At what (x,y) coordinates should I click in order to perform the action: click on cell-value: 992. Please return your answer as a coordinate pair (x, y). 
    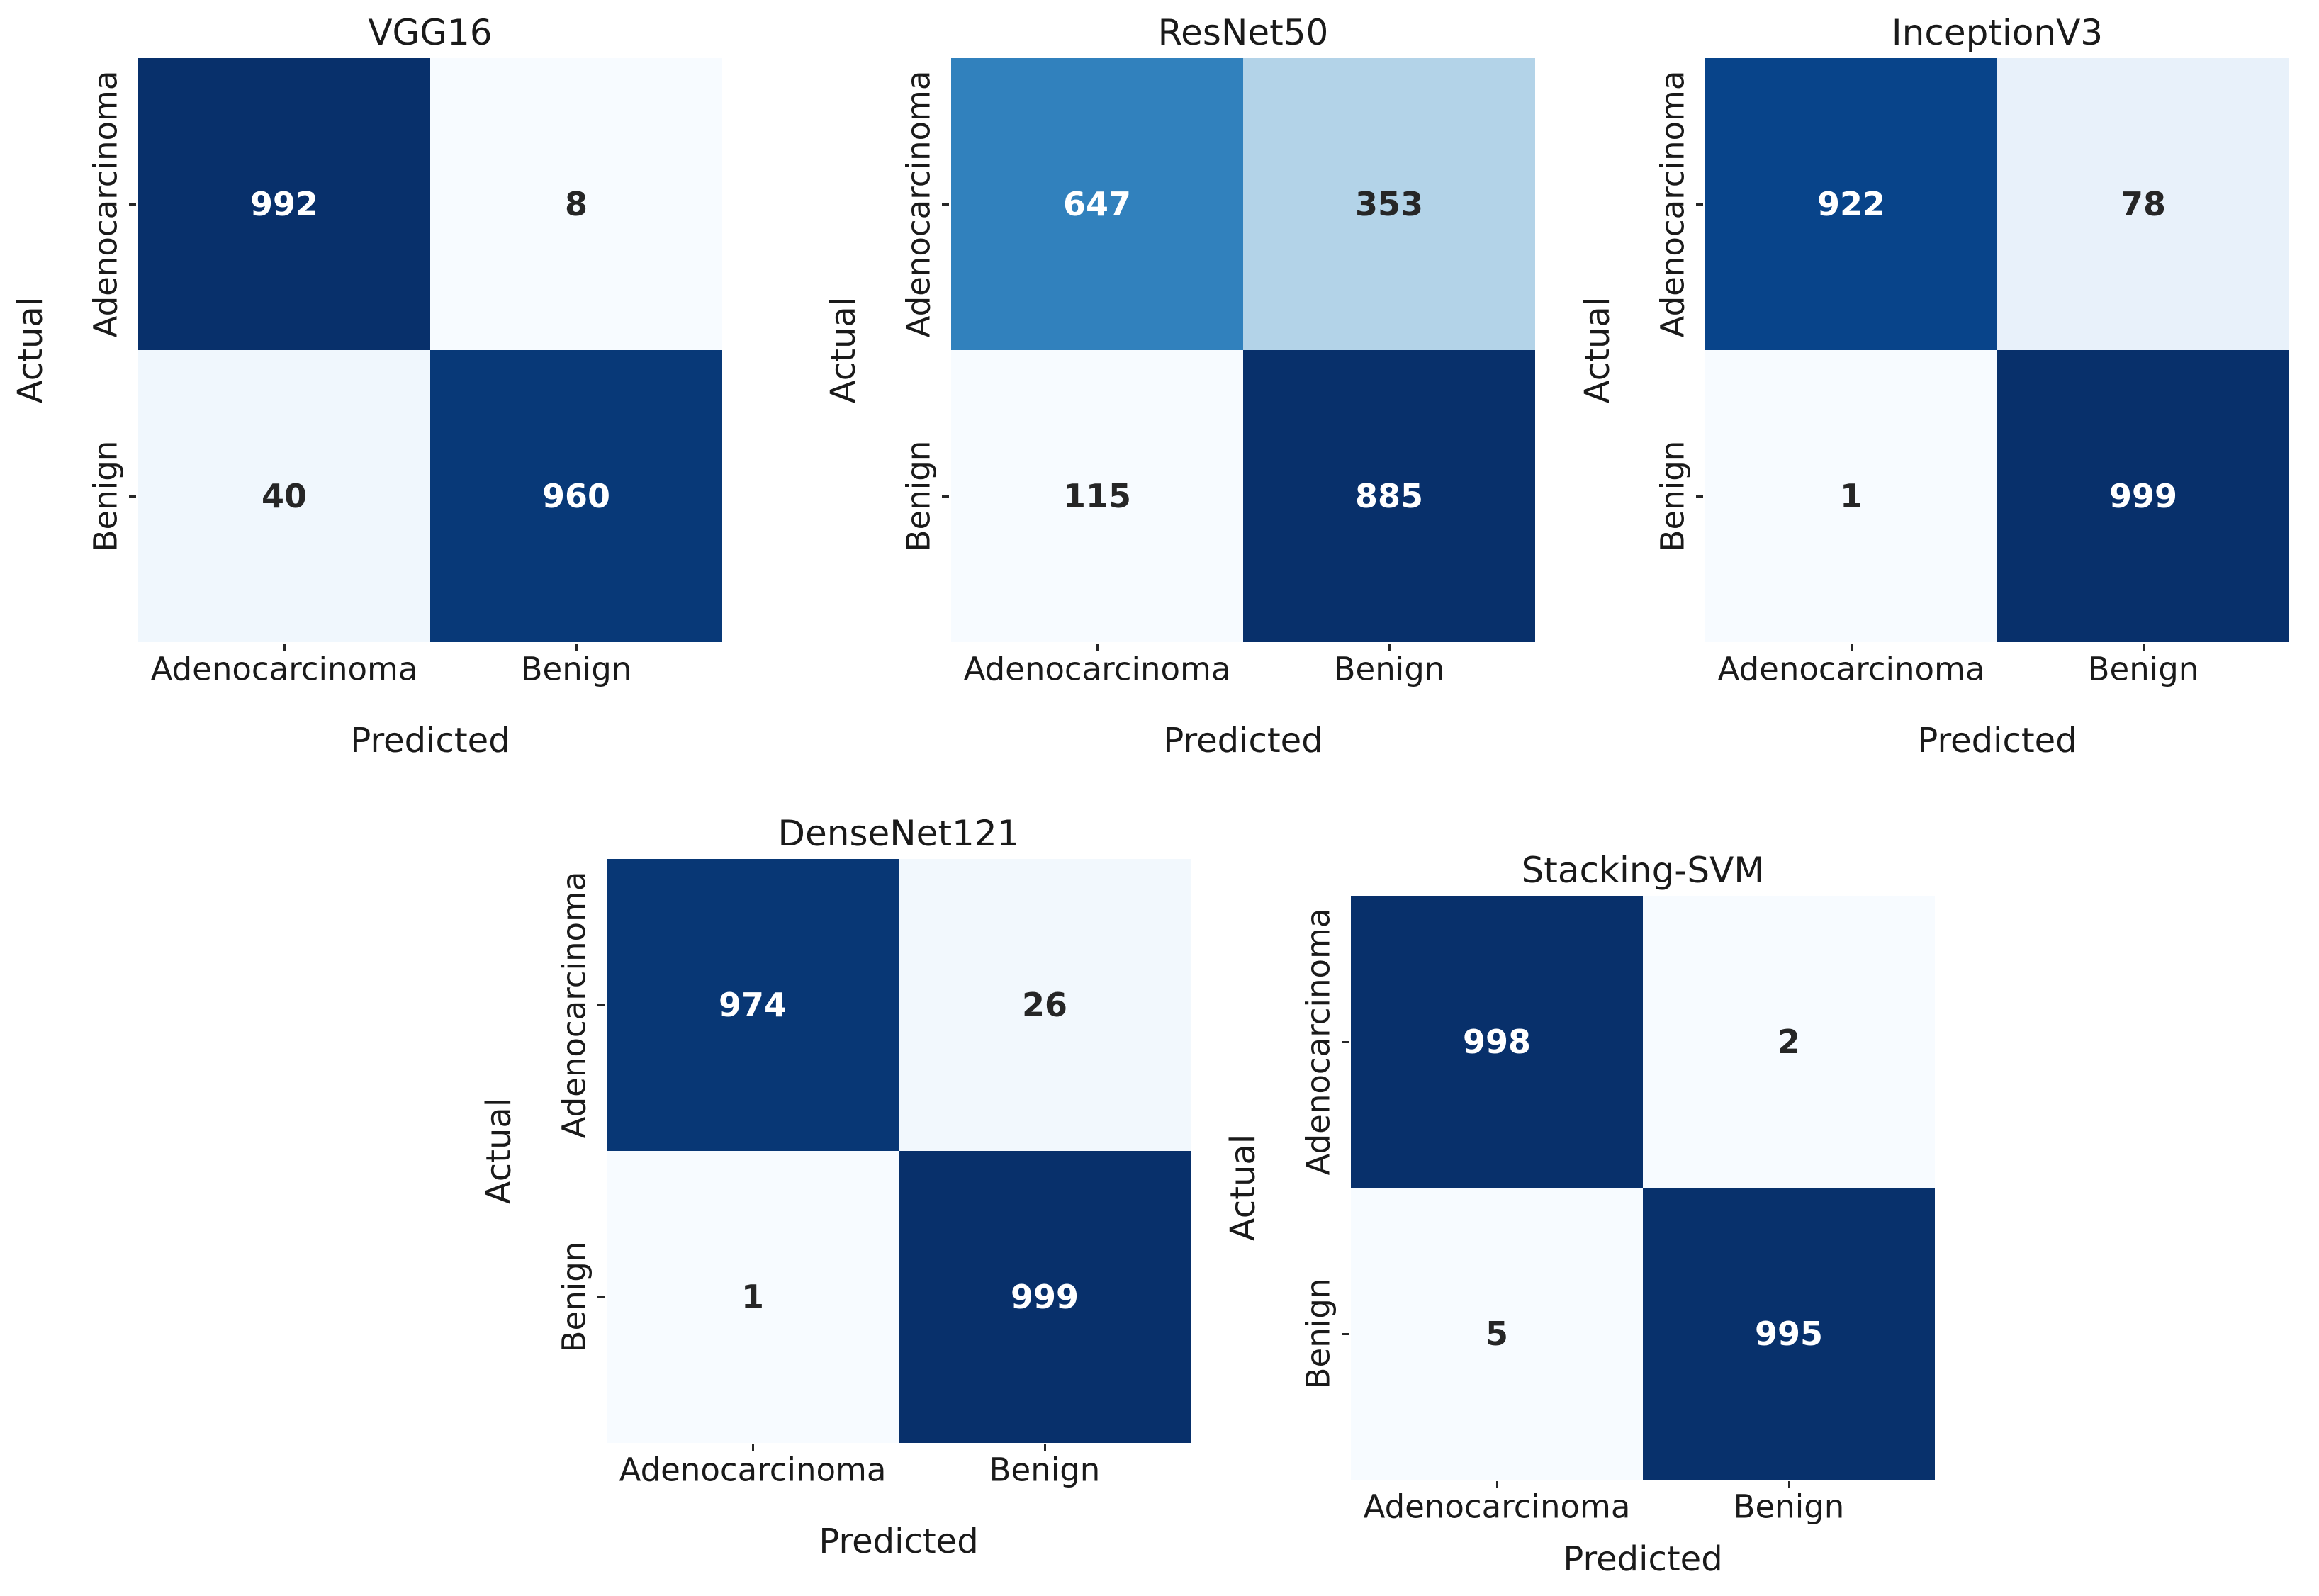
    Looking at the image, I should click on (284, 204).